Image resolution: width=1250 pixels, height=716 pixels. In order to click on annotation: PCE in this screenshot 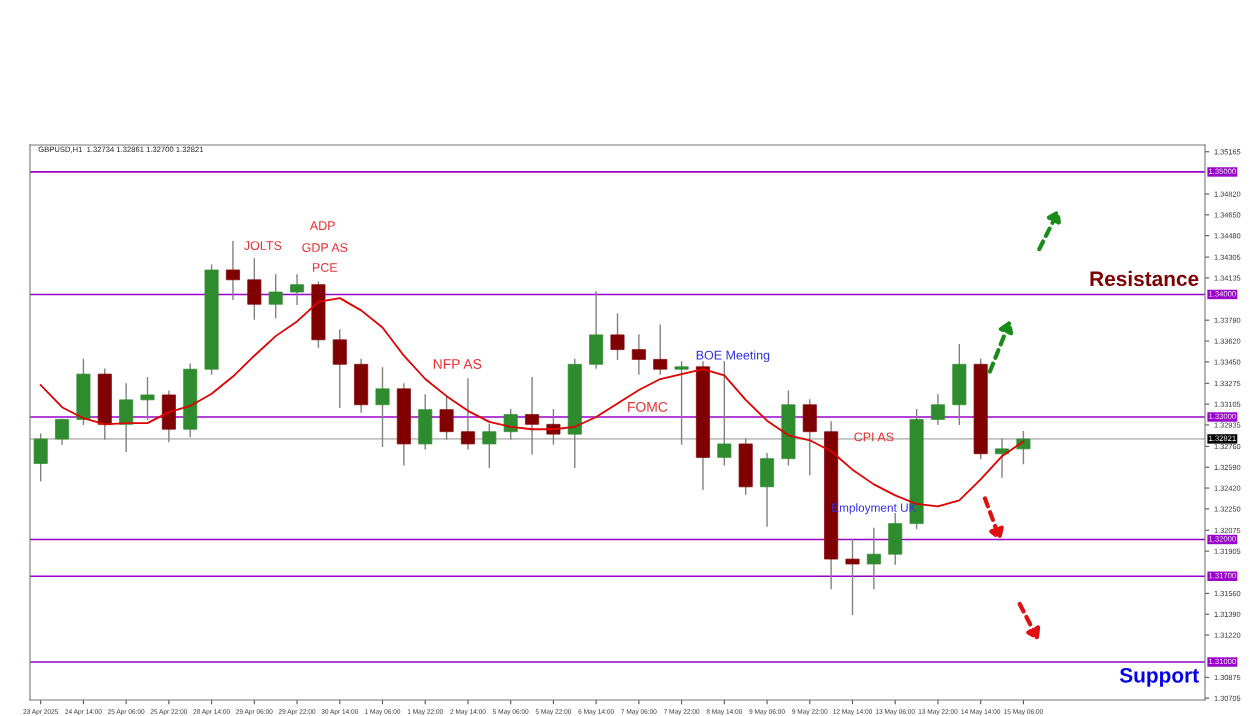, I will do `click(325, 267)`.